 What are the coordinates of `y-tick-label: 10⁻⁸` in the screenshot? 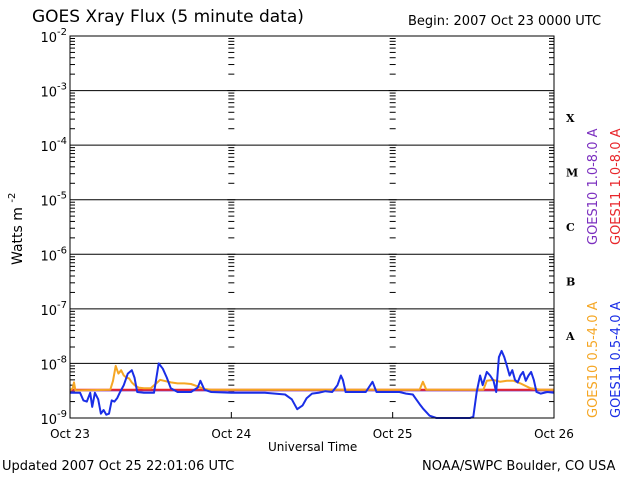 It's located at (53, 363).